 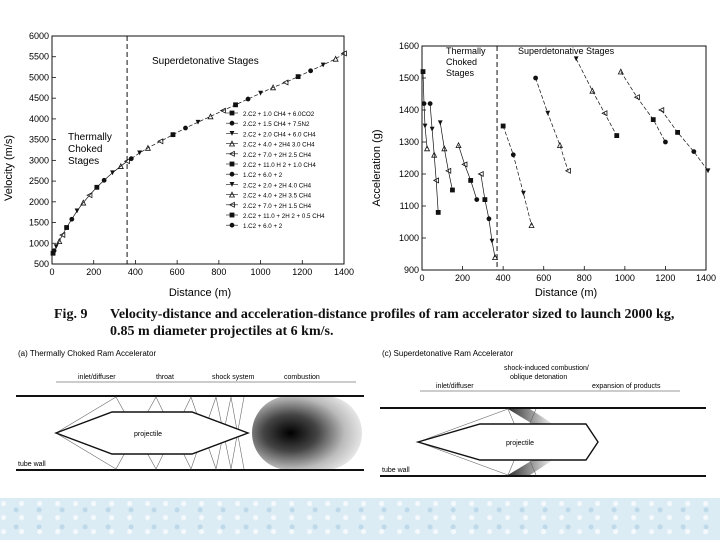 What do you see at coordinates (279, 165) in the screenshot?
I see `legend-label-5: 2.C2 + 11.0 H 2 + 1.0 CH4` at bounding box center [279, 165].